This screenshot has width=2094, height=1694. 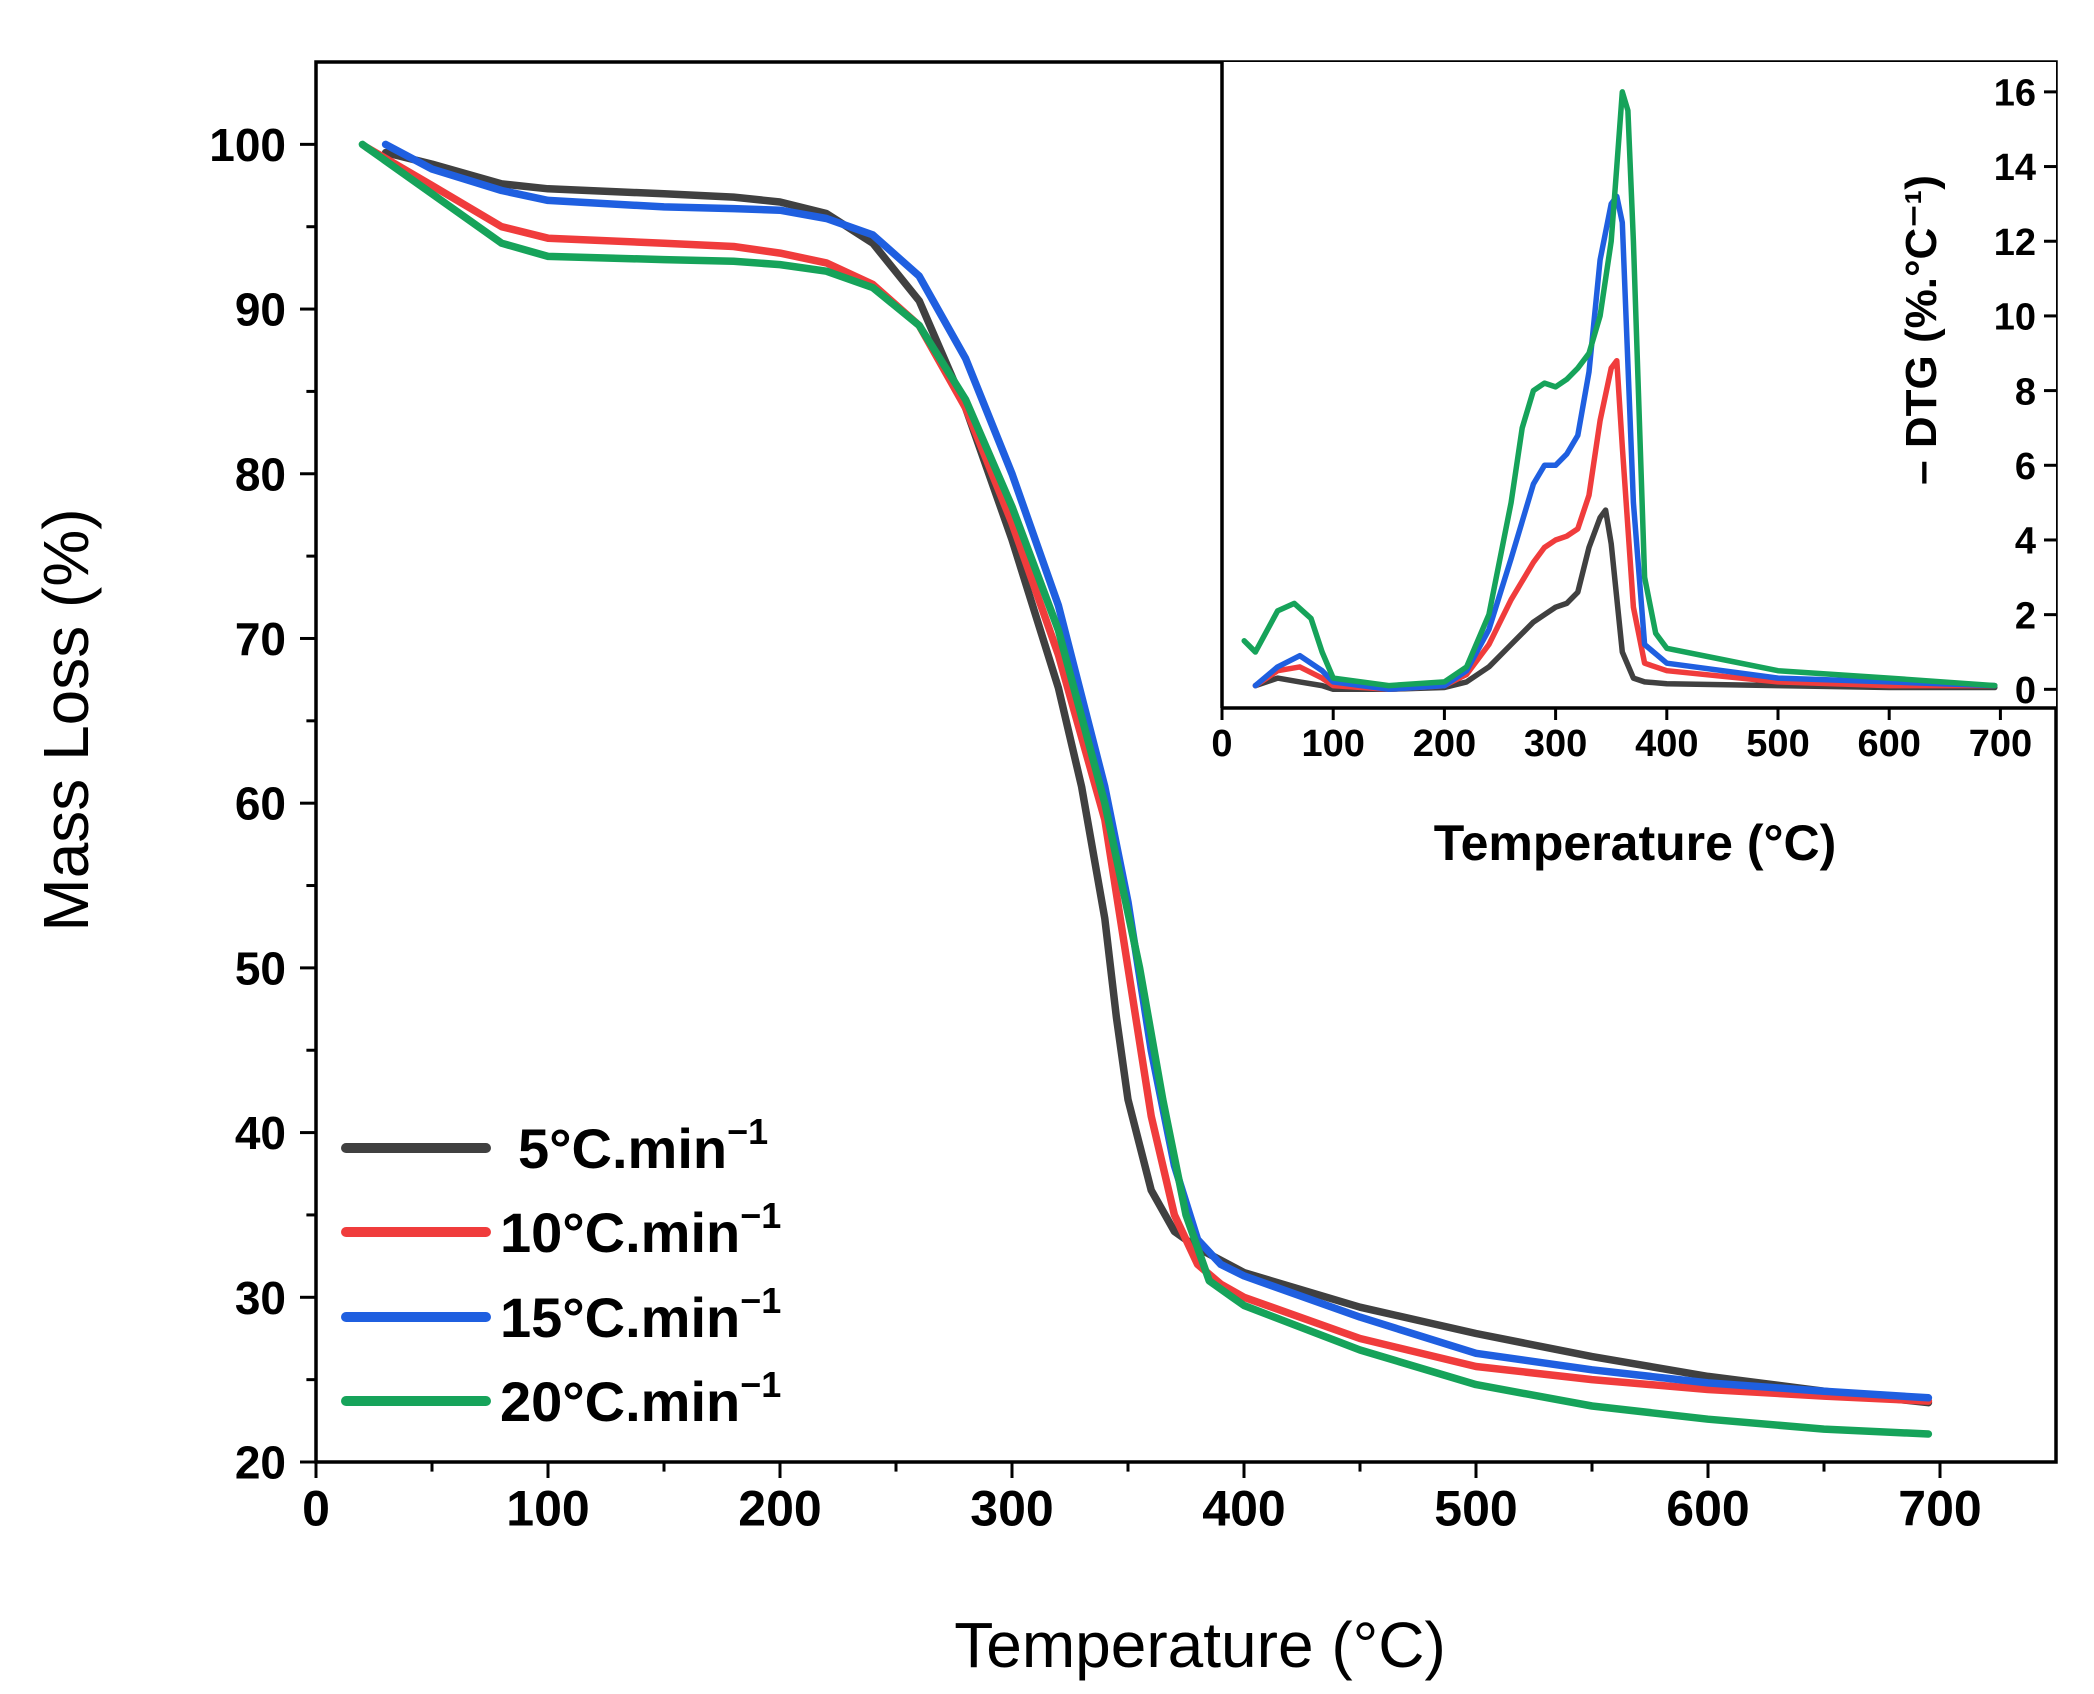 What do you see at coordinates (1921, 330) in the screenshot?
I see `inset-y-axis-label: – DTG (%.°C⁻¹)` at bounding box center [1921, 330].